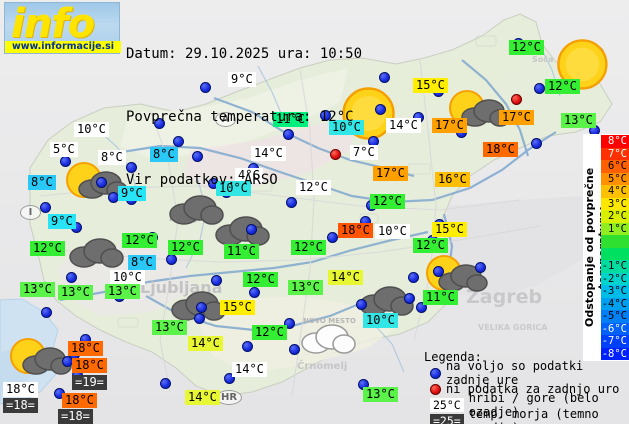 The height and width of the screenshot is (424, 629). What do you see at coordinates (202, 397) in the screenshot?
I see `temp-14c-f: 14°C` at bounding box center [202, 397].